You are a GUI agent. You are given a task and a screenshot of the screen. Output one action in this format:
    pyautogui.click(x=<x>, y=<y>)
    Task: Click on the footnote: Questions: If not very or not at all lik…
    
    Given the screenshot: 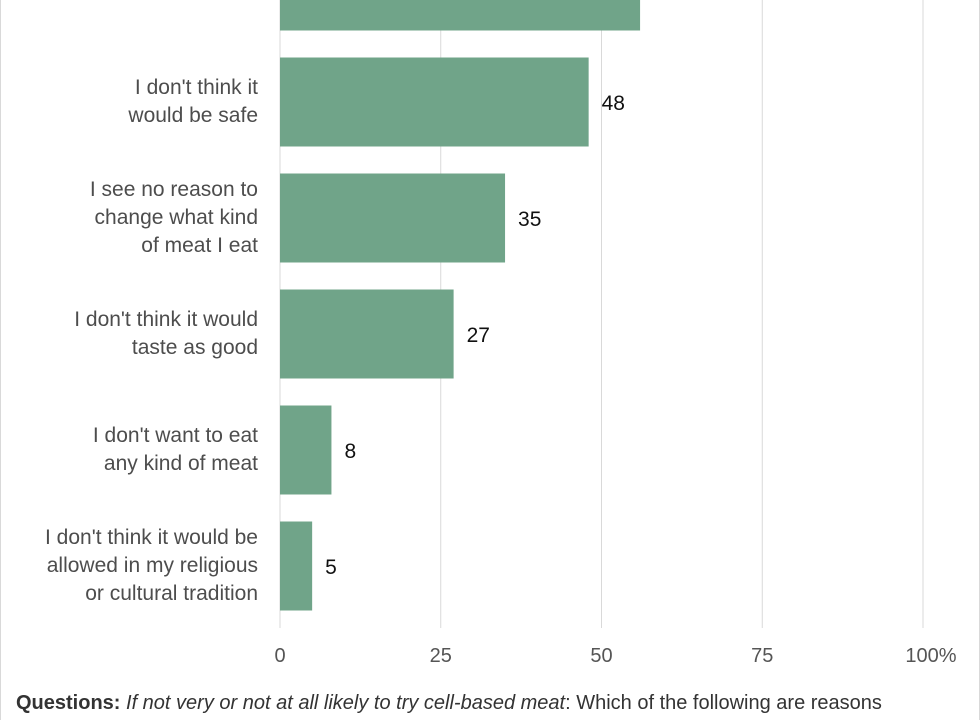 What is the action you would take?
    pyautogui.click(x=496, y=703)
    